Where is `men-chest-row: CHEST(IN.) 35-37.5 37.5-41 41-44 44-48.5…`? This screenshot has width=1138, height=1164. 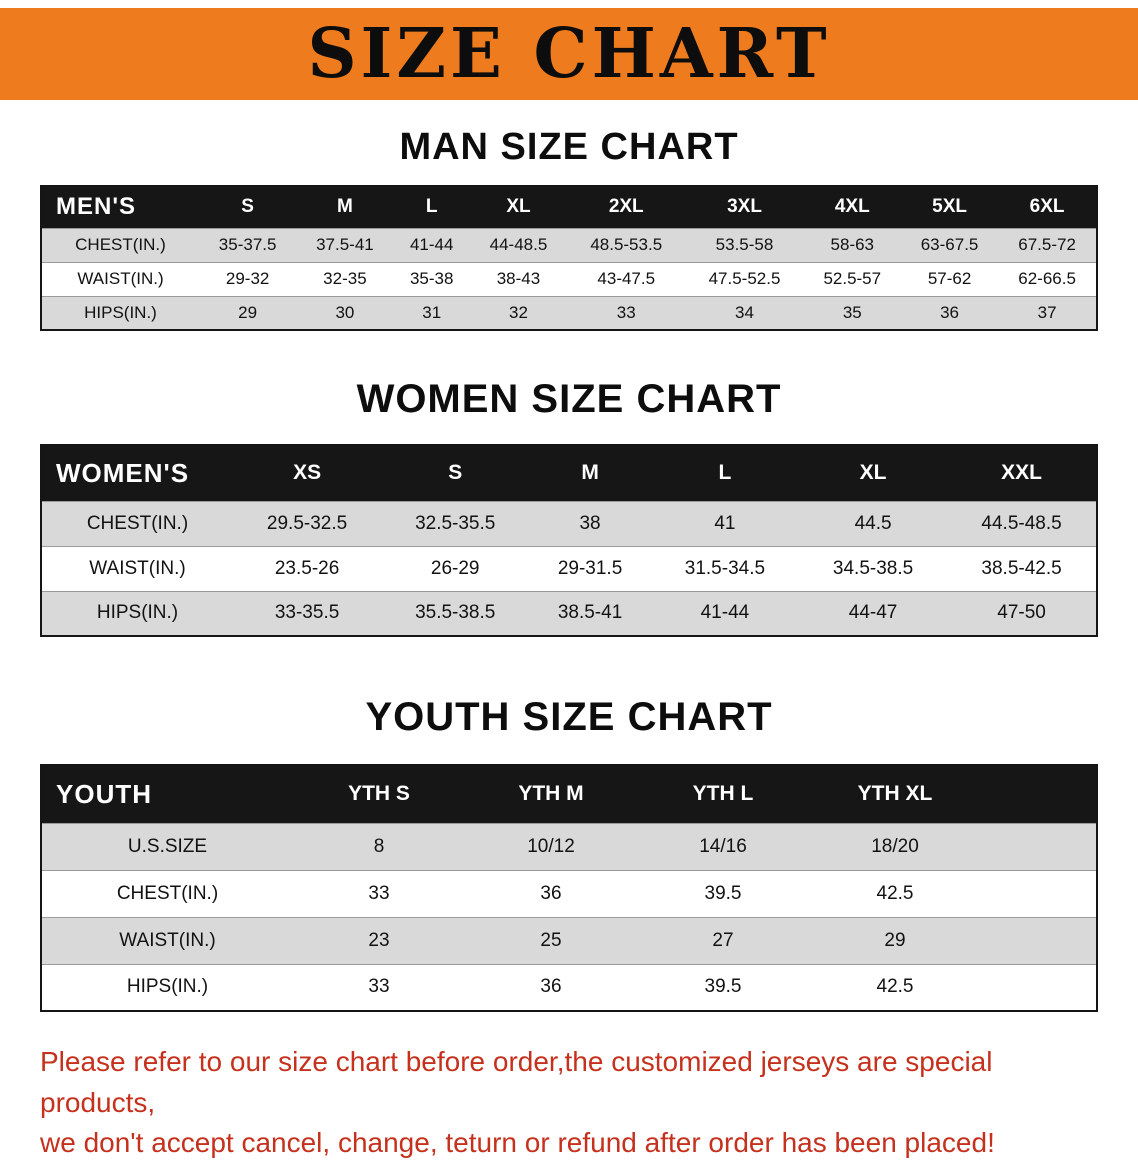
men-chest-row: CHEST(IN.) 35-37.5 37.5-41 41-44 44-48.5… is located at coordinates (569, 244).